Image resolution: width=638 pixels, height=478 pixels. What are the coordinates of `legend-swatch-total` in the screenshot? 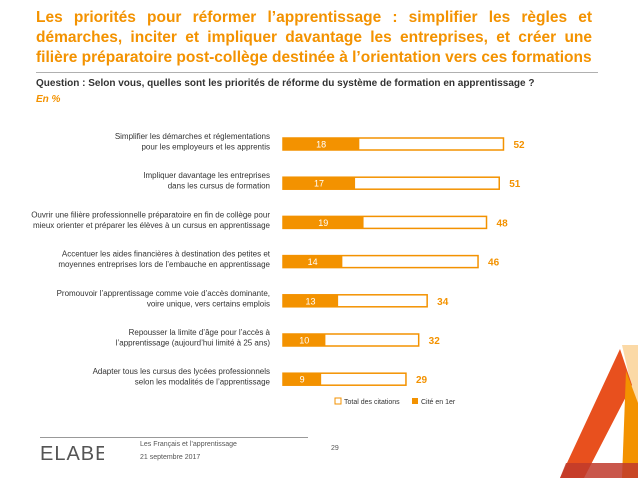 It's located at (338, 401).